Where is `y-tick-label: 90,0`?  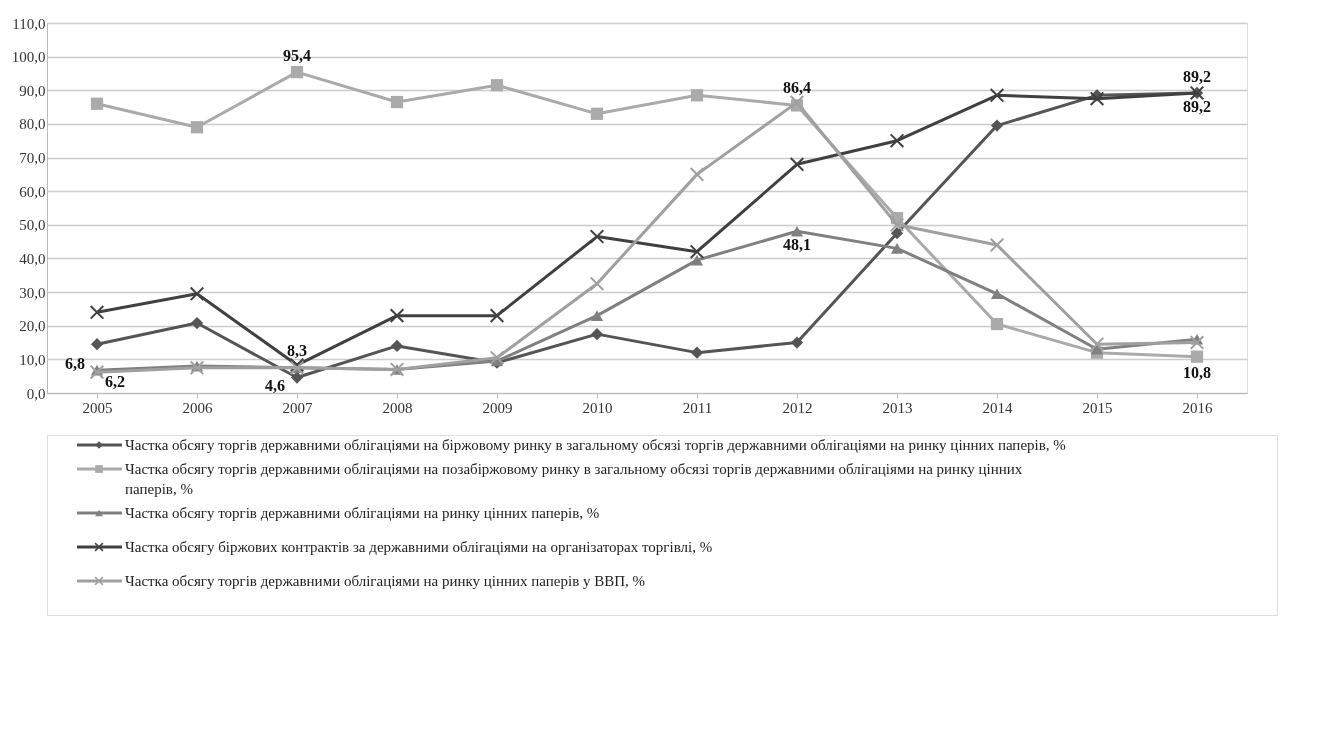 y-tick-label: 90,0 is located at coordinates (32, 90).